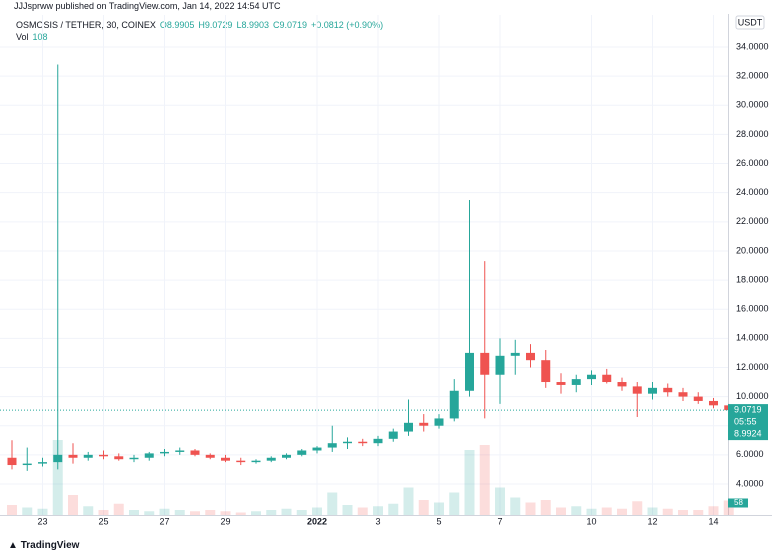 The image size is (772, 553). Describe the element at coordinates (752, 367) in the screenshot. I see `y-tick-label: 12.0000` at that location.